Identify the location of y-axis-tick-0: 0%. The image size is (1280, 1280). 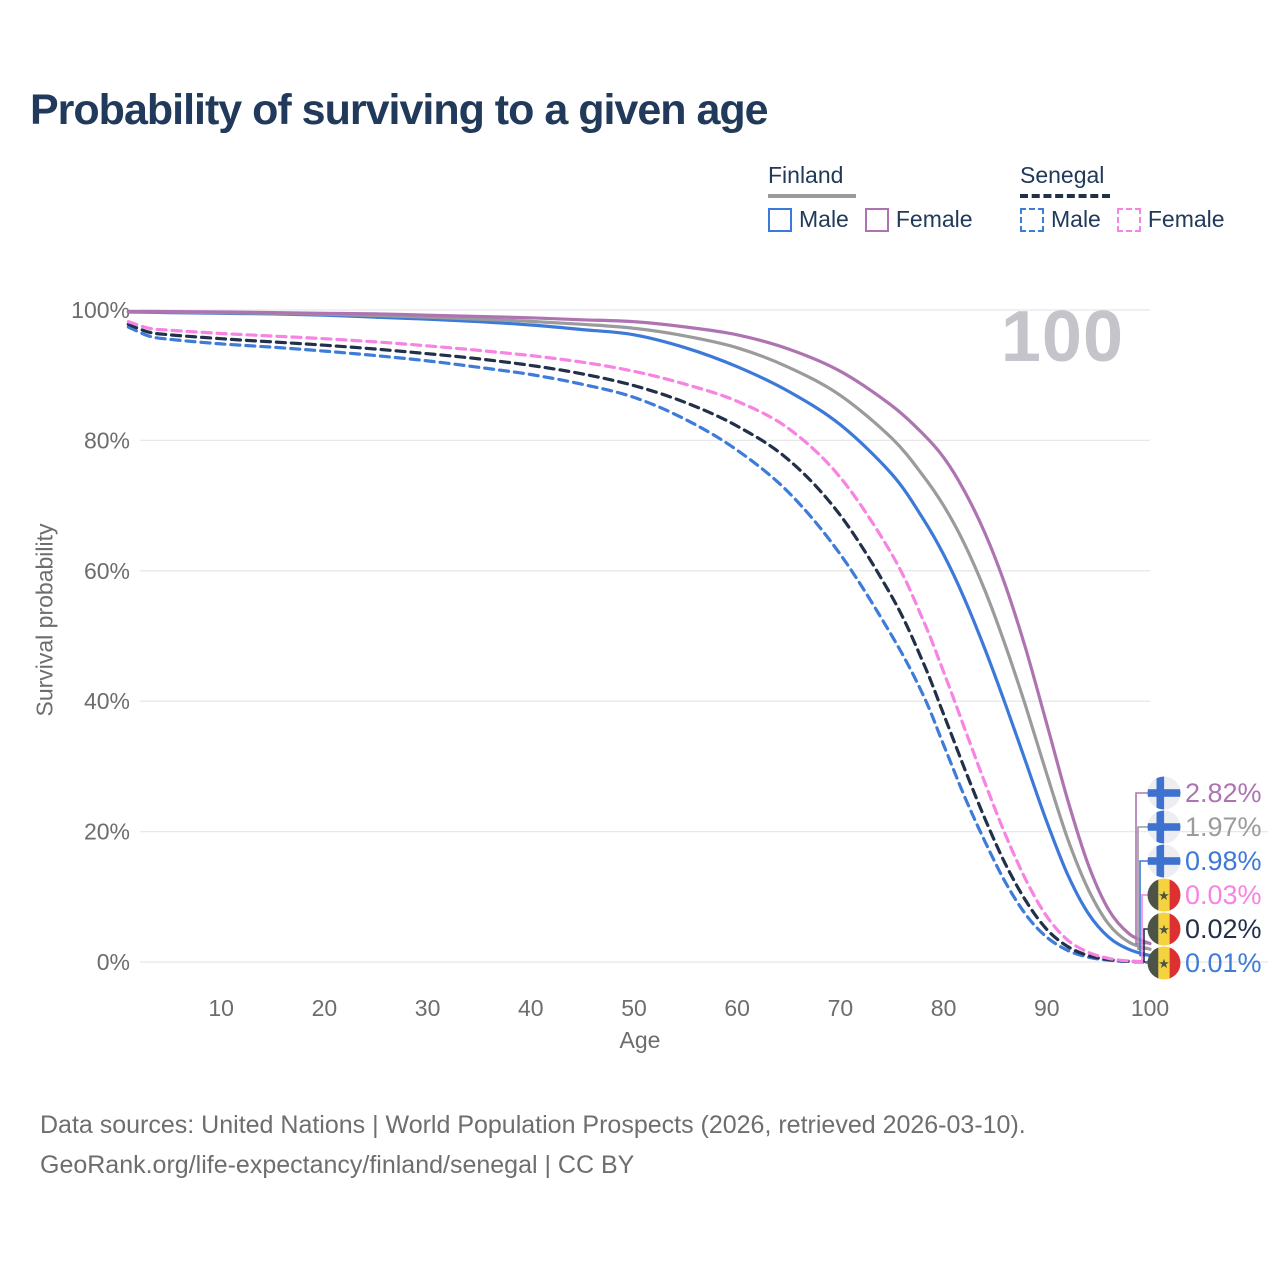
(113, 962).